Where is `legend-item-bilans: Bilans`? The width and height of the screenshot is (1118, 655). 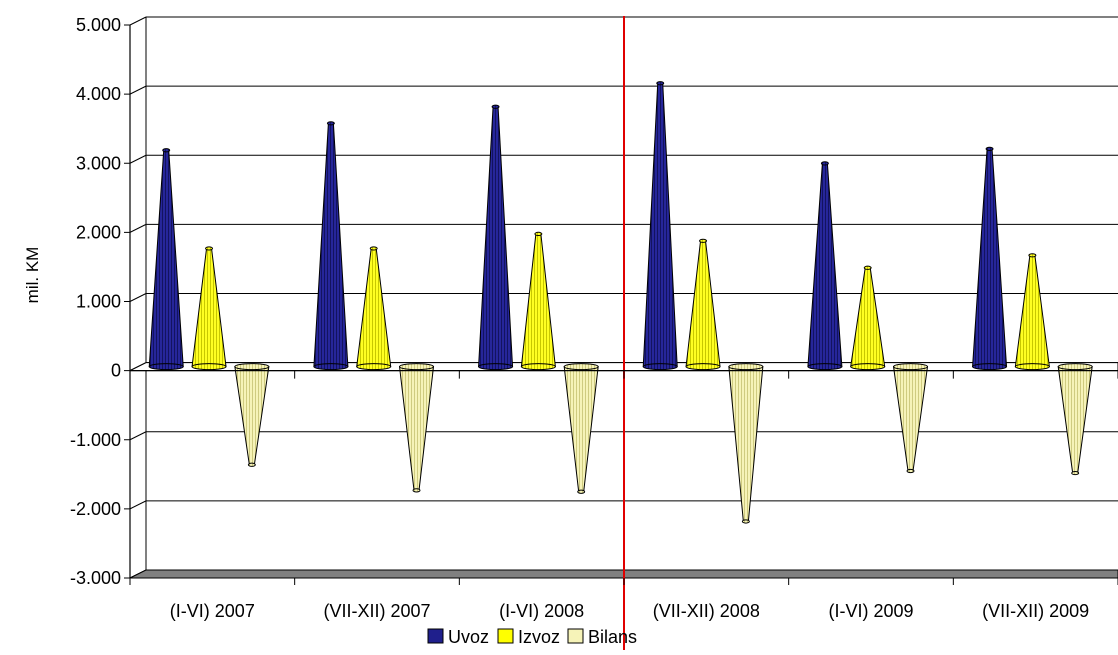
legend-item-bilans: Bilans is located at coordinates (602, 637).